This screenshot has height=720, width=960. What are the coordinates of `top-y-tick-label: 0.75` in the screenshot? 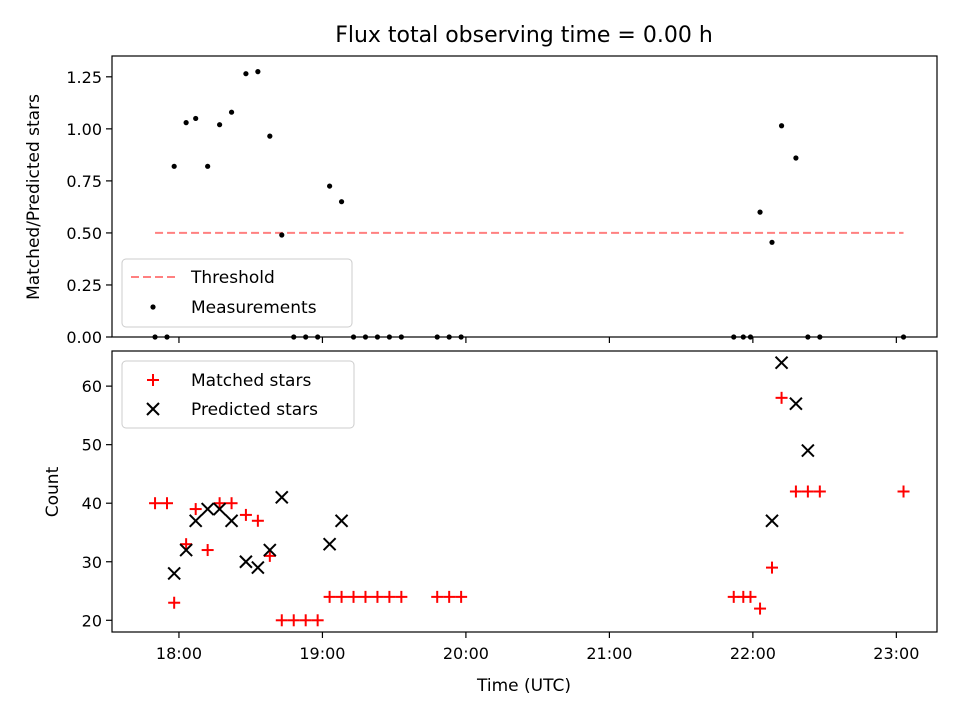 It's located at (84, 181).